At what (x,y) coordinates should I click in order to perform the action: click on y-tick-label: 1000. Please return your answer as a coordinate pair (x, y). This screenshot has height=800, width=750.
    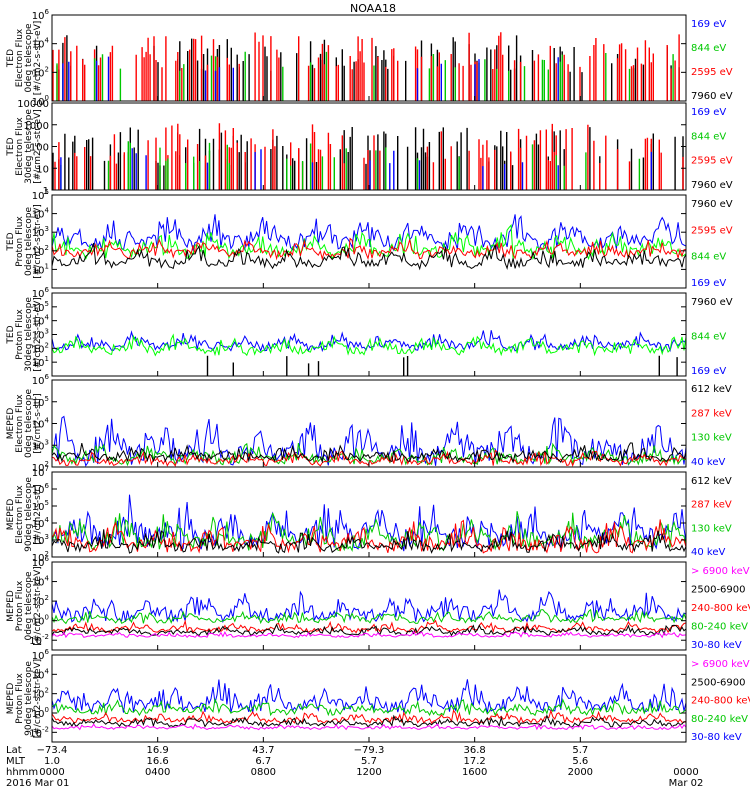
    Looking at the image, I should click on (36, 126).